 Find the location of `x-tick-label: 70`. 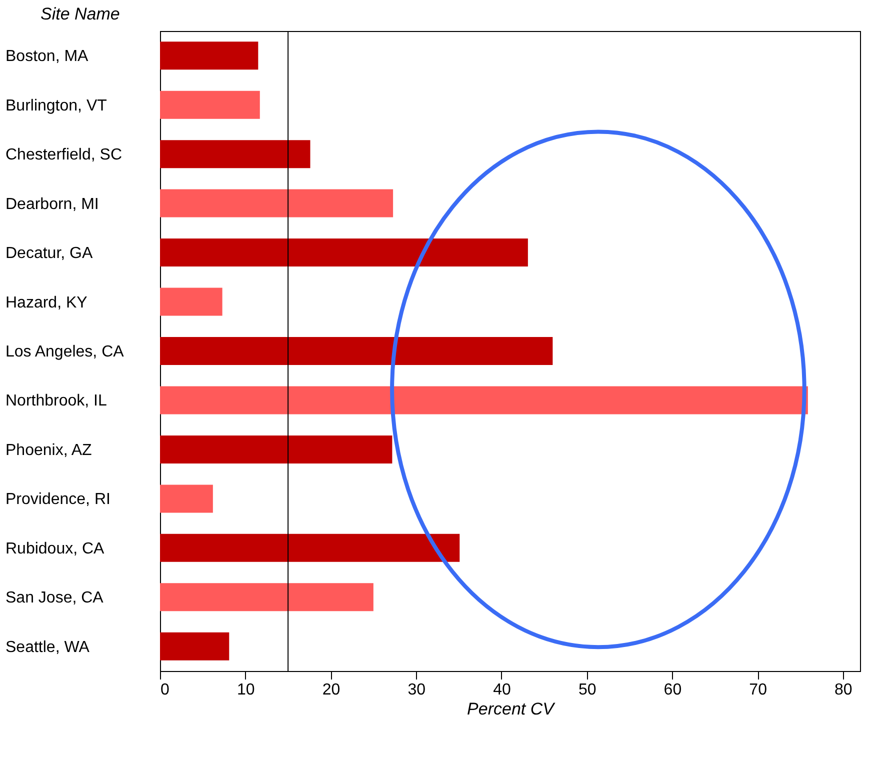

x-tick-label: 70 is located at coordinates (758, 690).